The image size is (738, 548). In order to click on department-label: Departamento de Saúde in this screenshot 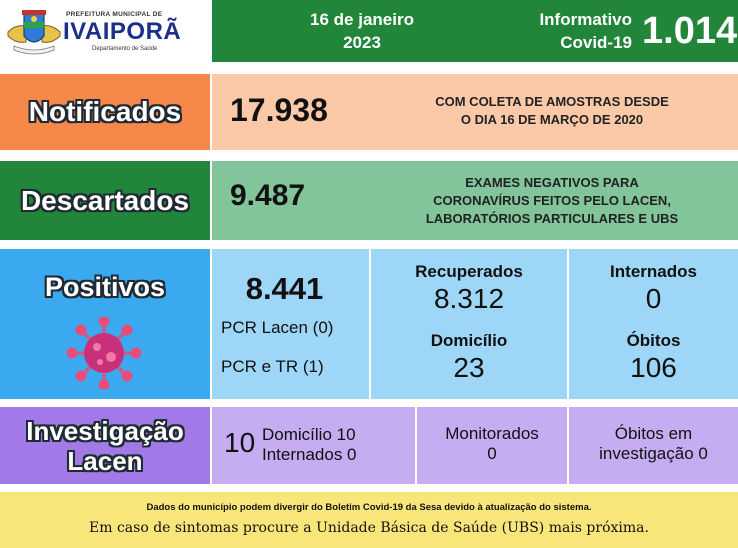, I will do `click(125, 49)`.